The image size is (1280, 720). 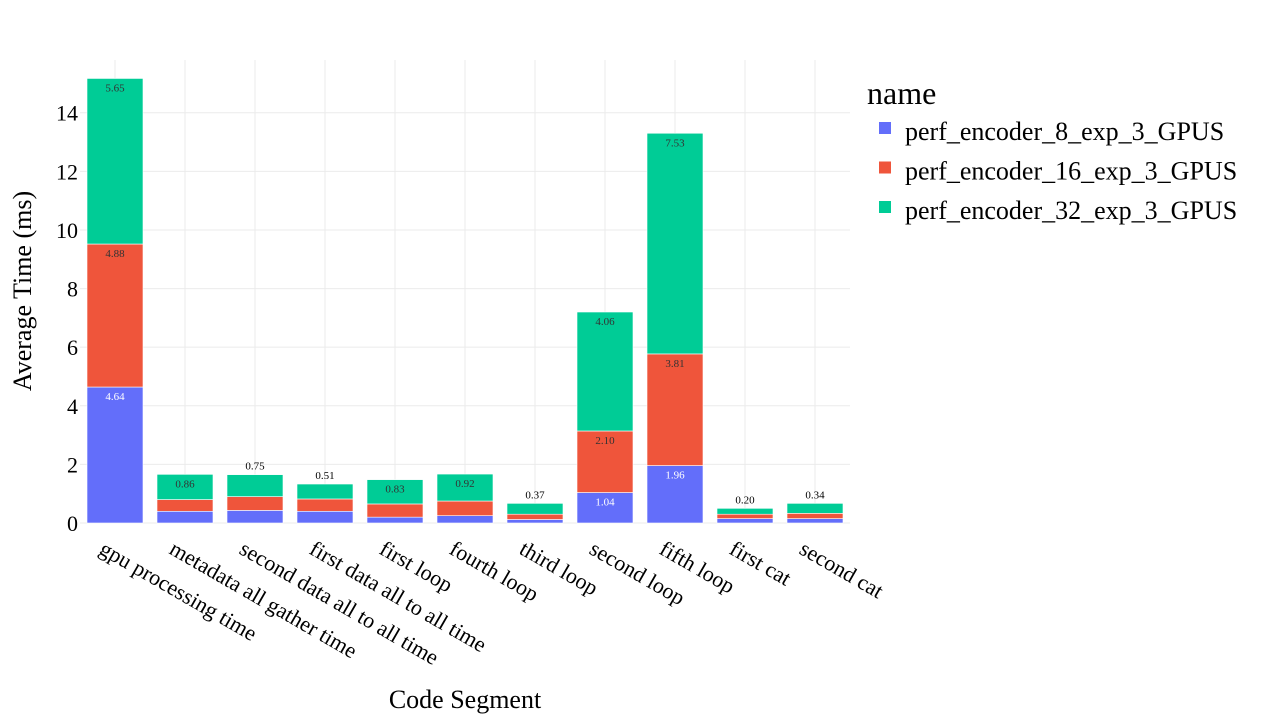 What do you see at coordinates (1064, 131) in the screenshot?
I see `legend-item-label: perf_encoder_8_exp_3_GPUS` at bounding box center [1064, 131].